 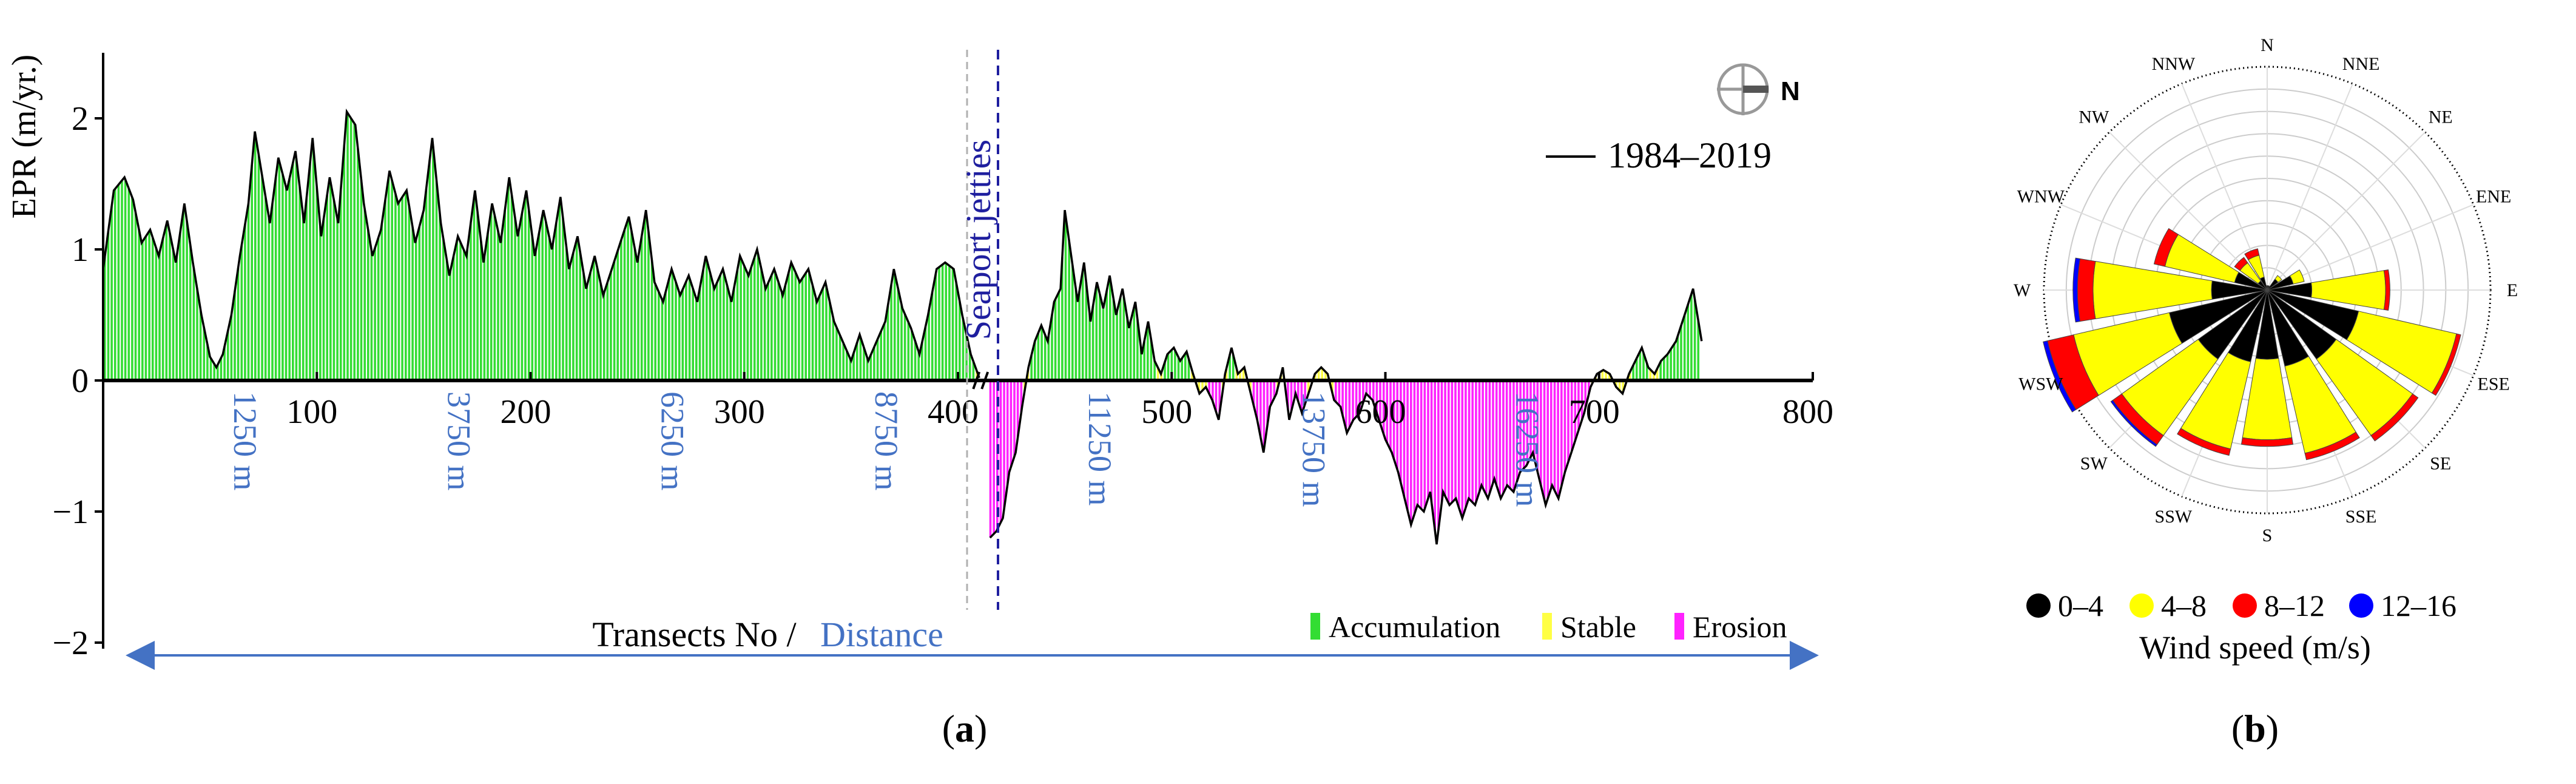 I want to click on x-axis-label-sep: /, so click(x=791, y=634).